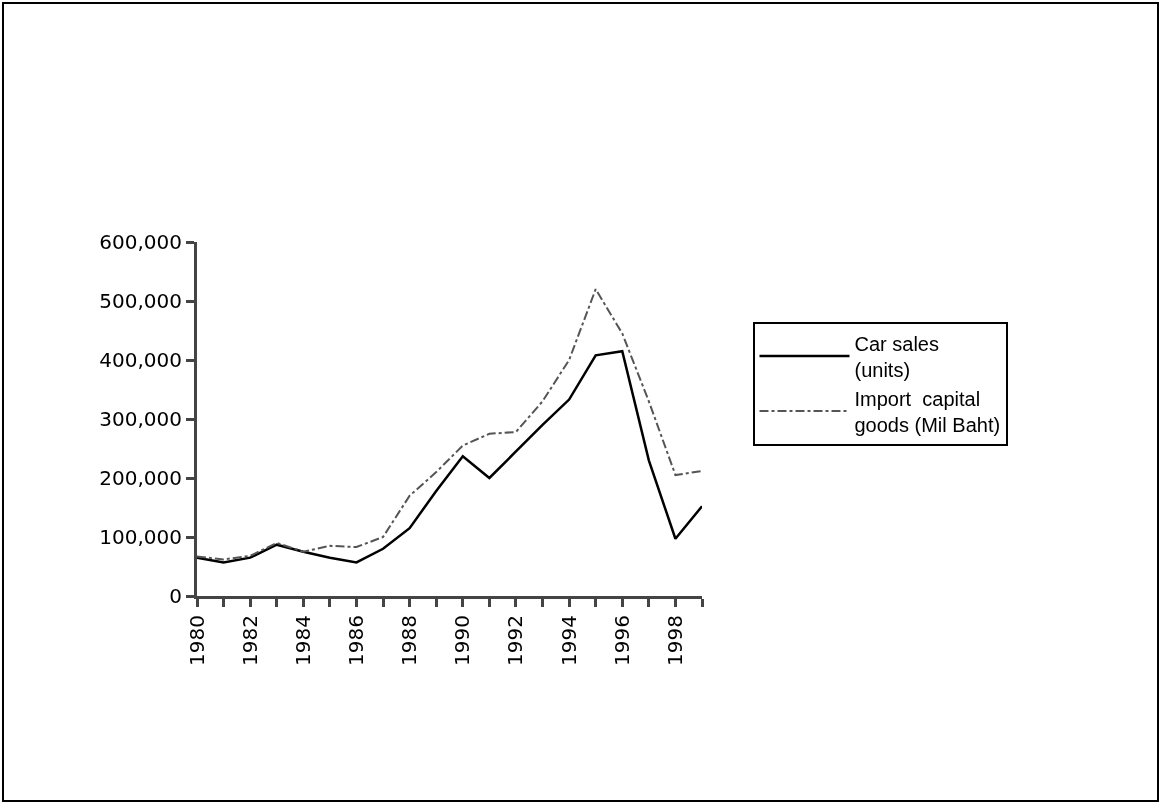 The height and width of the screenshot is (808, 1165). What do you see at coordinates (140, 478) in the screenshot?
I see `y-tick-label: 200,000` at bounding box center [140, 478].